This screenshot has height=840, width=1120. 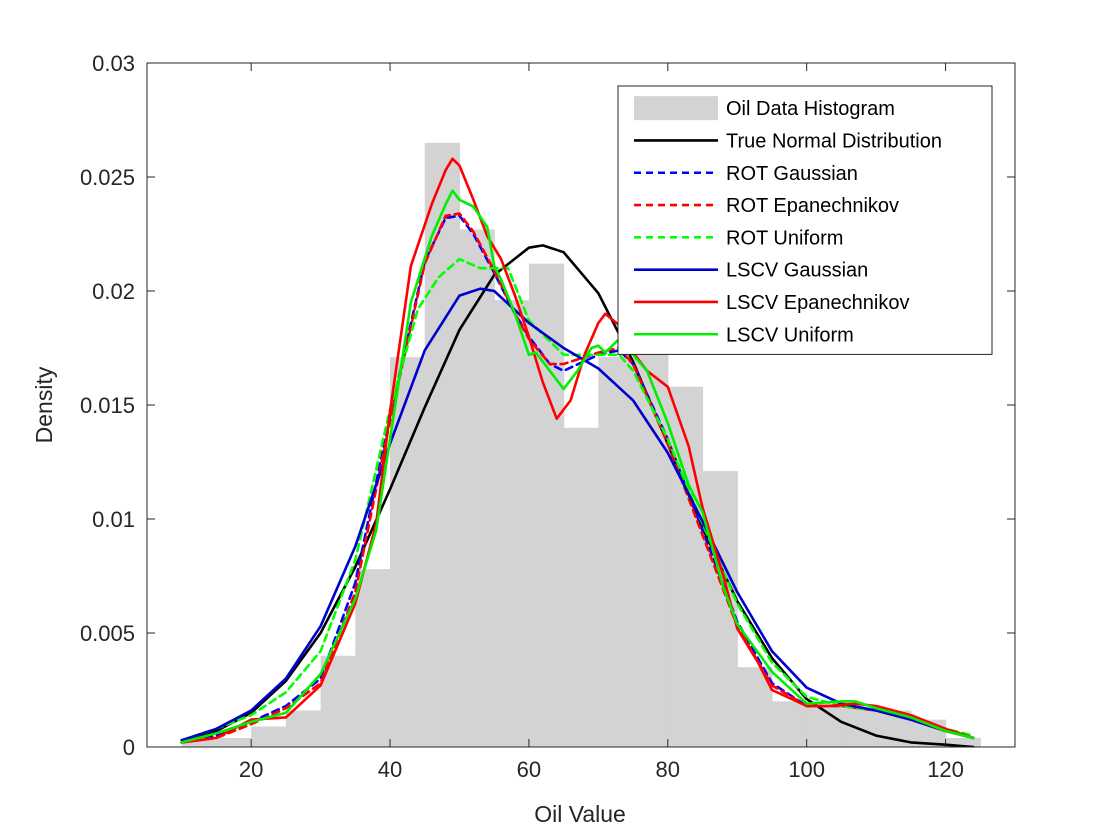 What do you see at coordinates (107, 405) in the screenshot?
I see `y-tick-label: 0.015` at bounding box center [107, 405].